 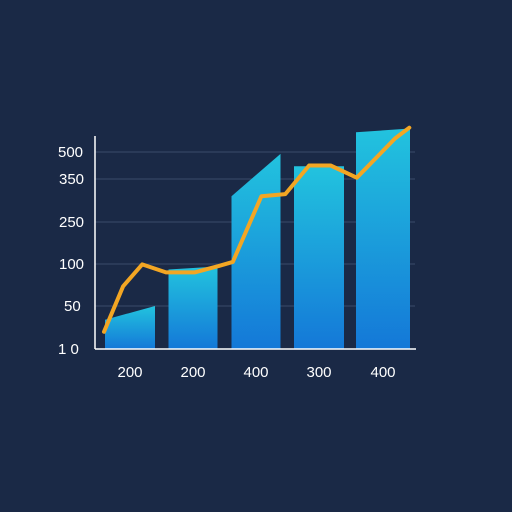 What do you see at coordinates (72, 306) in the screenshot?
I see `y-tick-label: 50` at bounding box center [72, 306].